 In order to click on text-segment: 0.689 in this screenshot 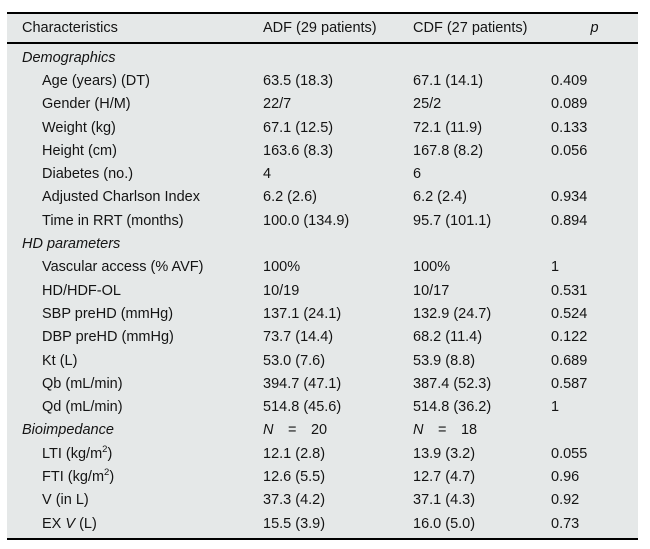, I will do `click(569, 360)`.